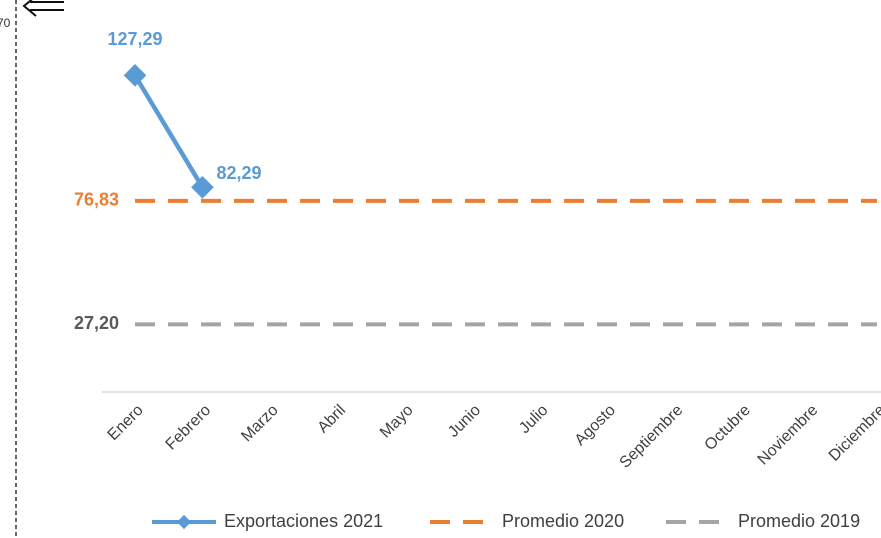 Image resolution: width=881 pixels, height=538 pixels. I want to click on legend-marker, so click(184, 522).